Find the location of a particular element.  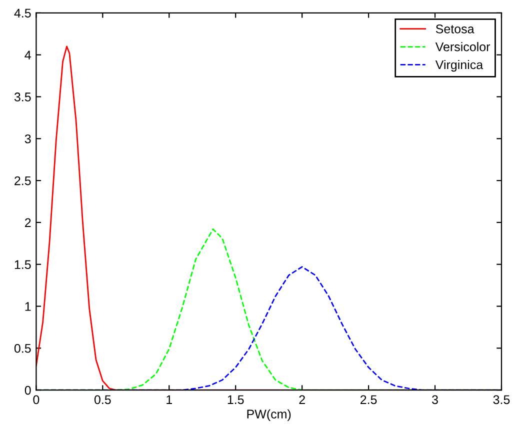

x-tick-label: 3 is located at coordinates (435, 399).